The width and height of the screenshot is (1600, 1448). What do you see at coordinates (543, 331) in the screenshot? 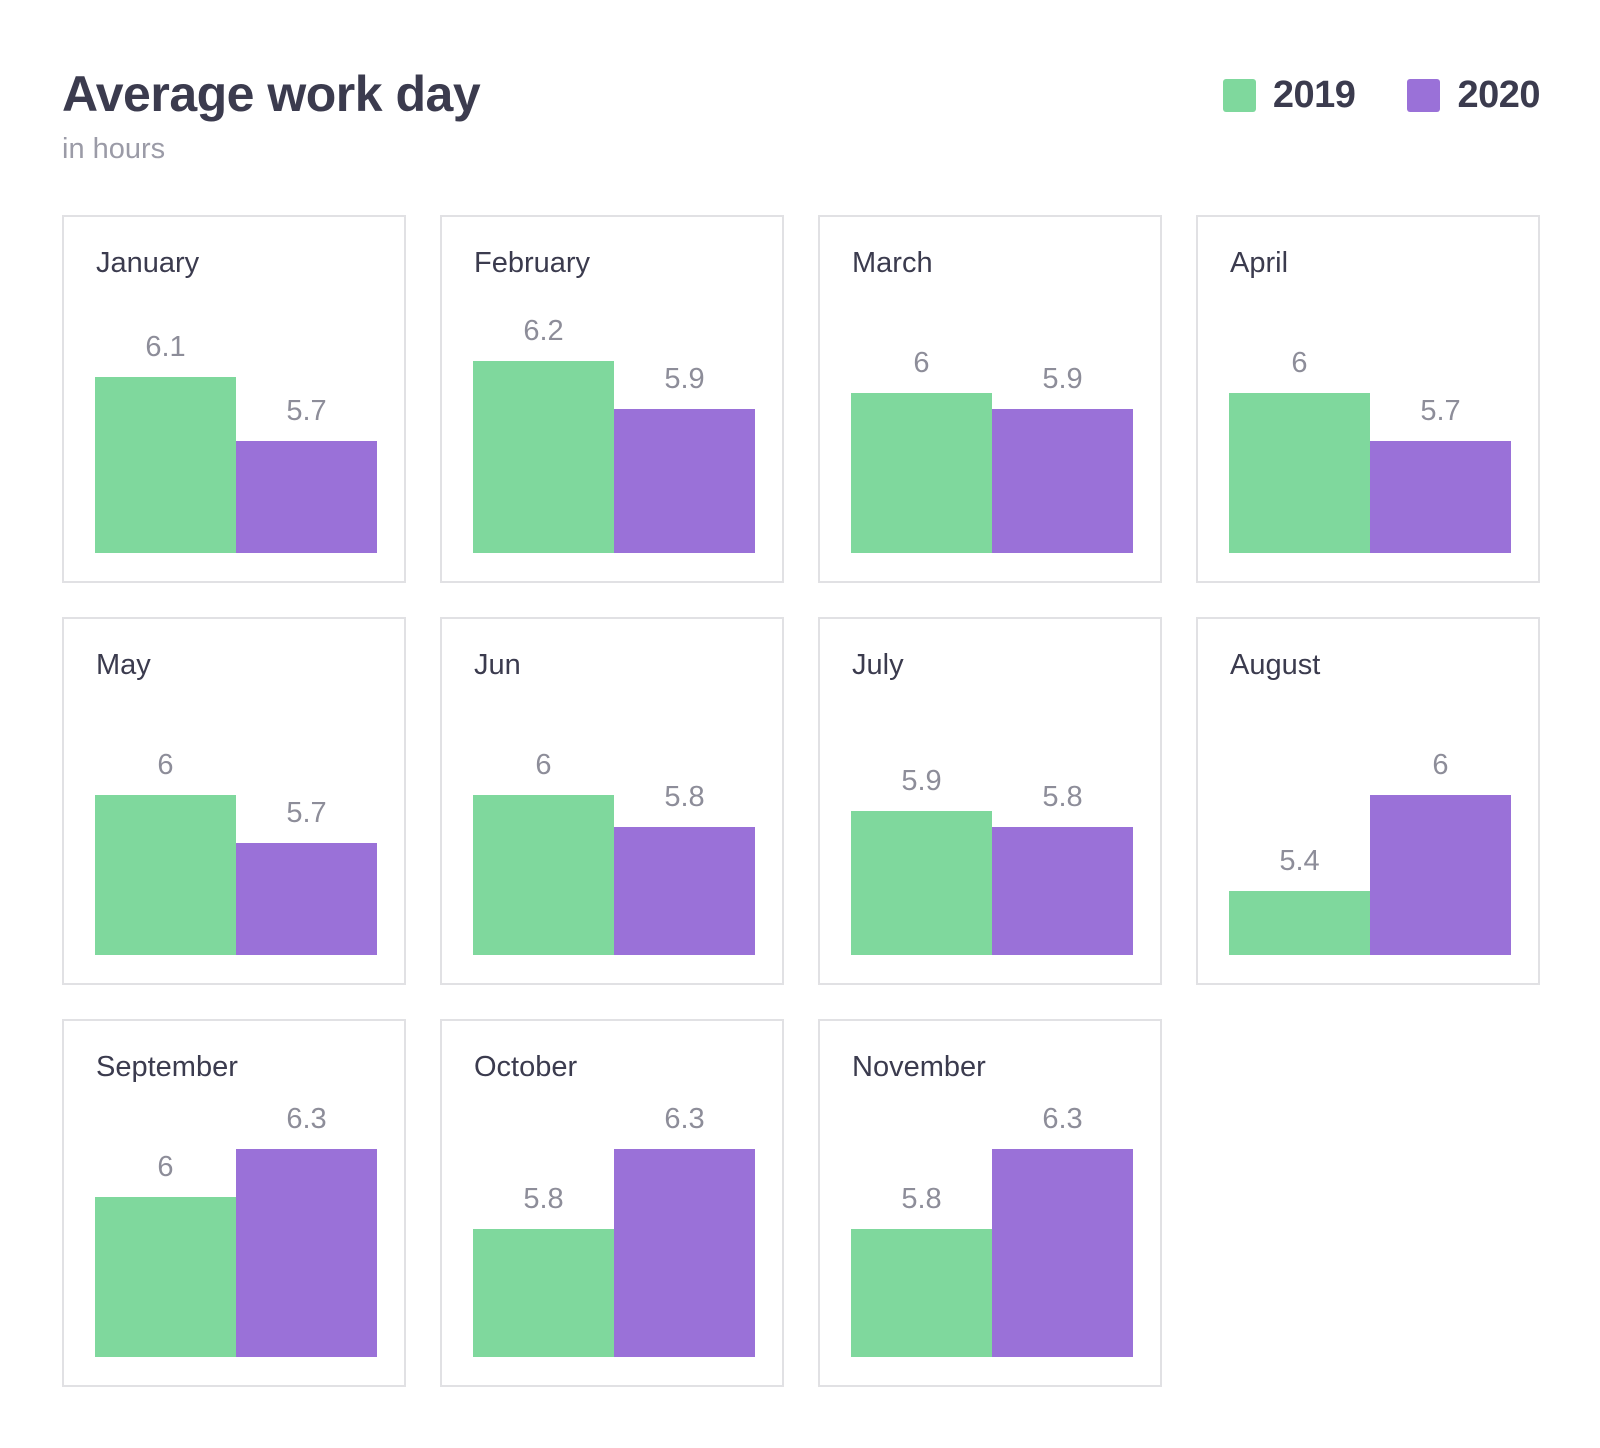
I see `bar-value-2019: 6.2` at bounding box center [543, 331].